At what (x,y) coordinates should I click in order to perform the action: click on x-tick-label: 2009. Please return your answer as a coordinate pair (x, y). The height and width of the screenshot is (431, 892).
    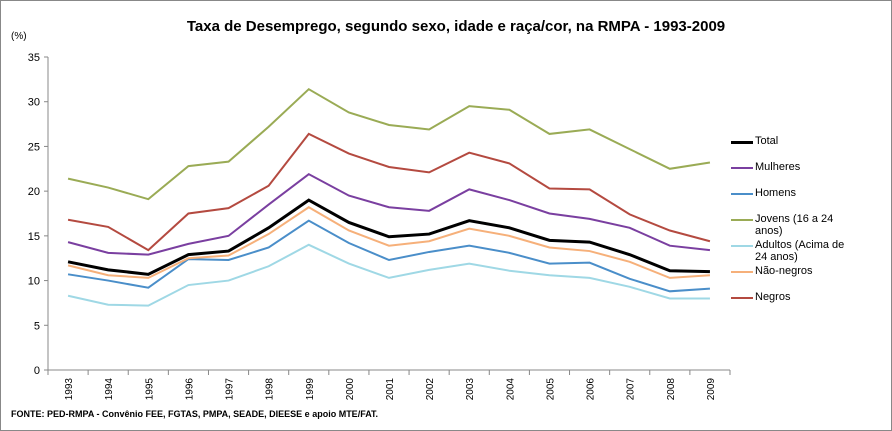
    Looking at the image, I should click on (711, 389).